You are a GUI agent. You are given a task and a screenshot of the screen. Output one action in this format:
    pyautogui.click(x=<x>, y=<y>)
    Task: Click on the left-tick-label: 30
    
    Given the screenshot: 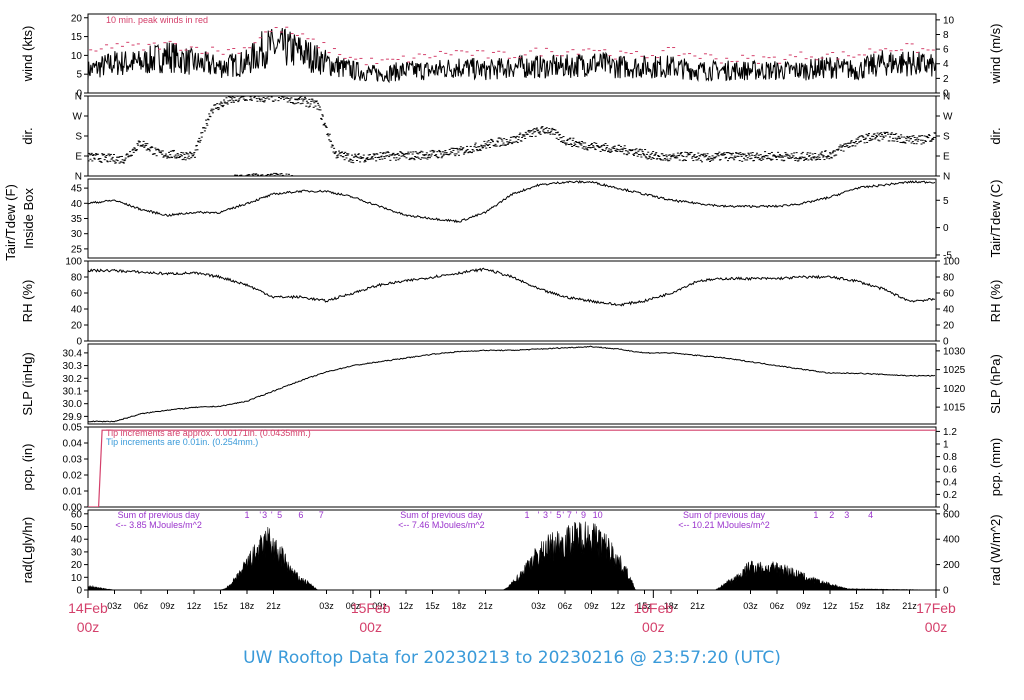 What is the action you would take?
    pyautogui.click(x=77, y=234)
    